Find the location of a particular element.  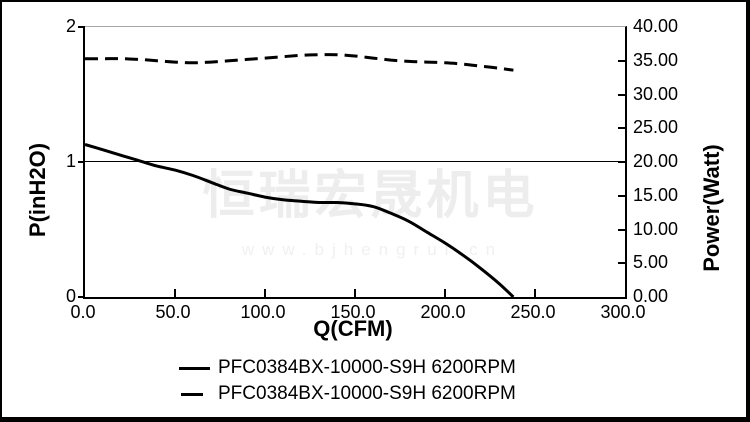

right-tick-20.00 is located at coordinates (621, 162).